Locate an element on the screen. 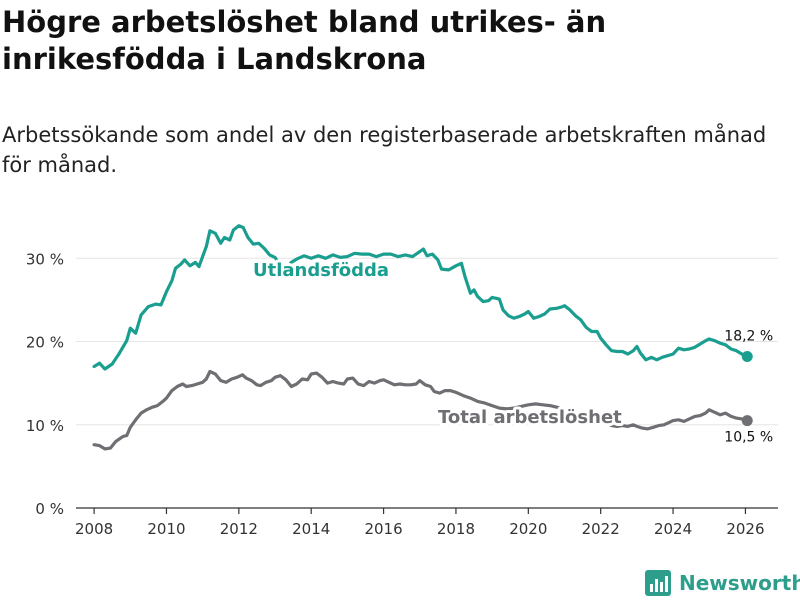  x-tick-label: 2012 is located at coordinates (239, 529).